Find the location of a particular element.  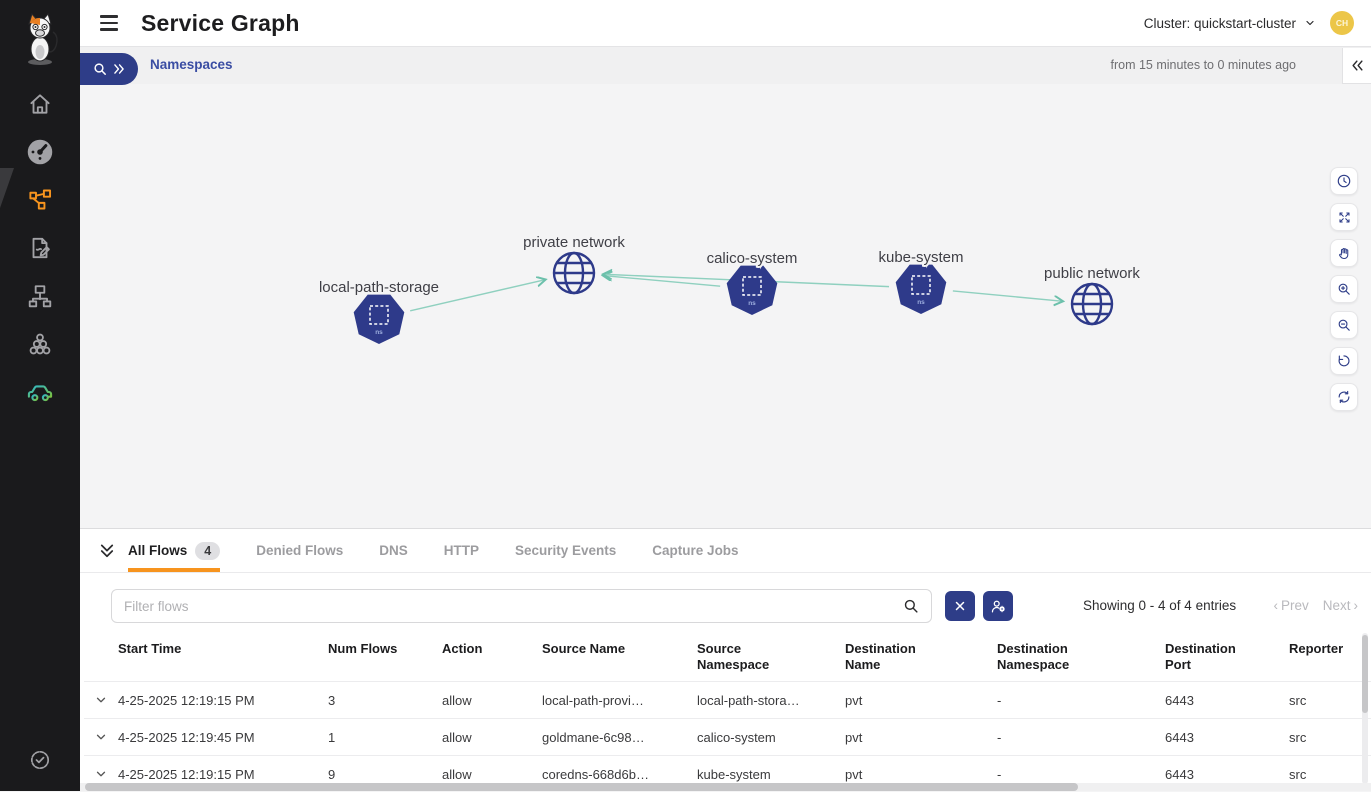

sidebar-item-network-tree is located at coordinates (40, 295).